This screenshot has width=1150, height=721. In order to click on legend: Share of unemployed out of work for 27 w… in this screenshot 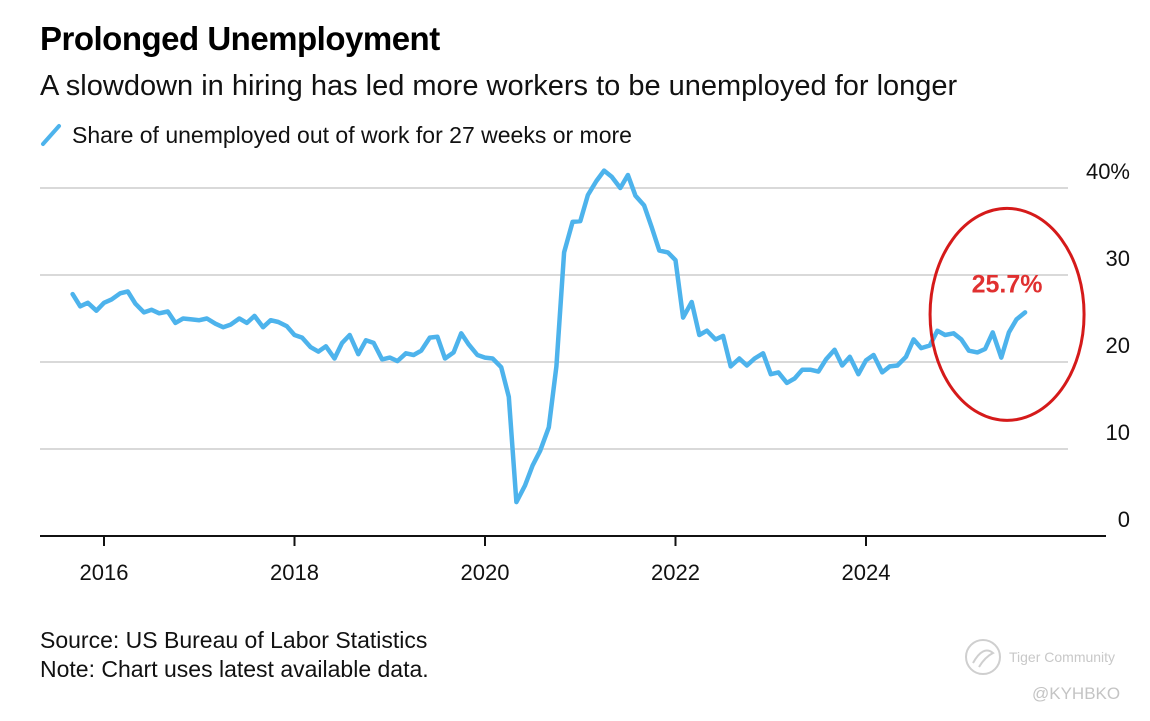, I will do `click(336, 135)`.